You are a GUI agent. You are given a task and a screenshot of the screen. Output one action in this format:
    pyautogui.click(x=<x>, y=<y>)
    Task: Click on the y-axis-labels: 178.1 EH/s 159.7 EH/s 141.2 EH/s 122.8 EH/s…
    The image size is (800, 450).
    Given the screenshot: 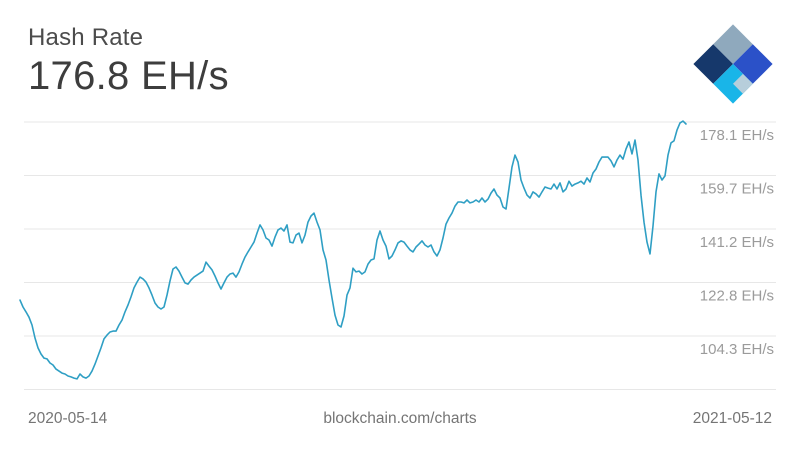 What is the action you would take?
    pyautogui.click(x=737, y=242)
    